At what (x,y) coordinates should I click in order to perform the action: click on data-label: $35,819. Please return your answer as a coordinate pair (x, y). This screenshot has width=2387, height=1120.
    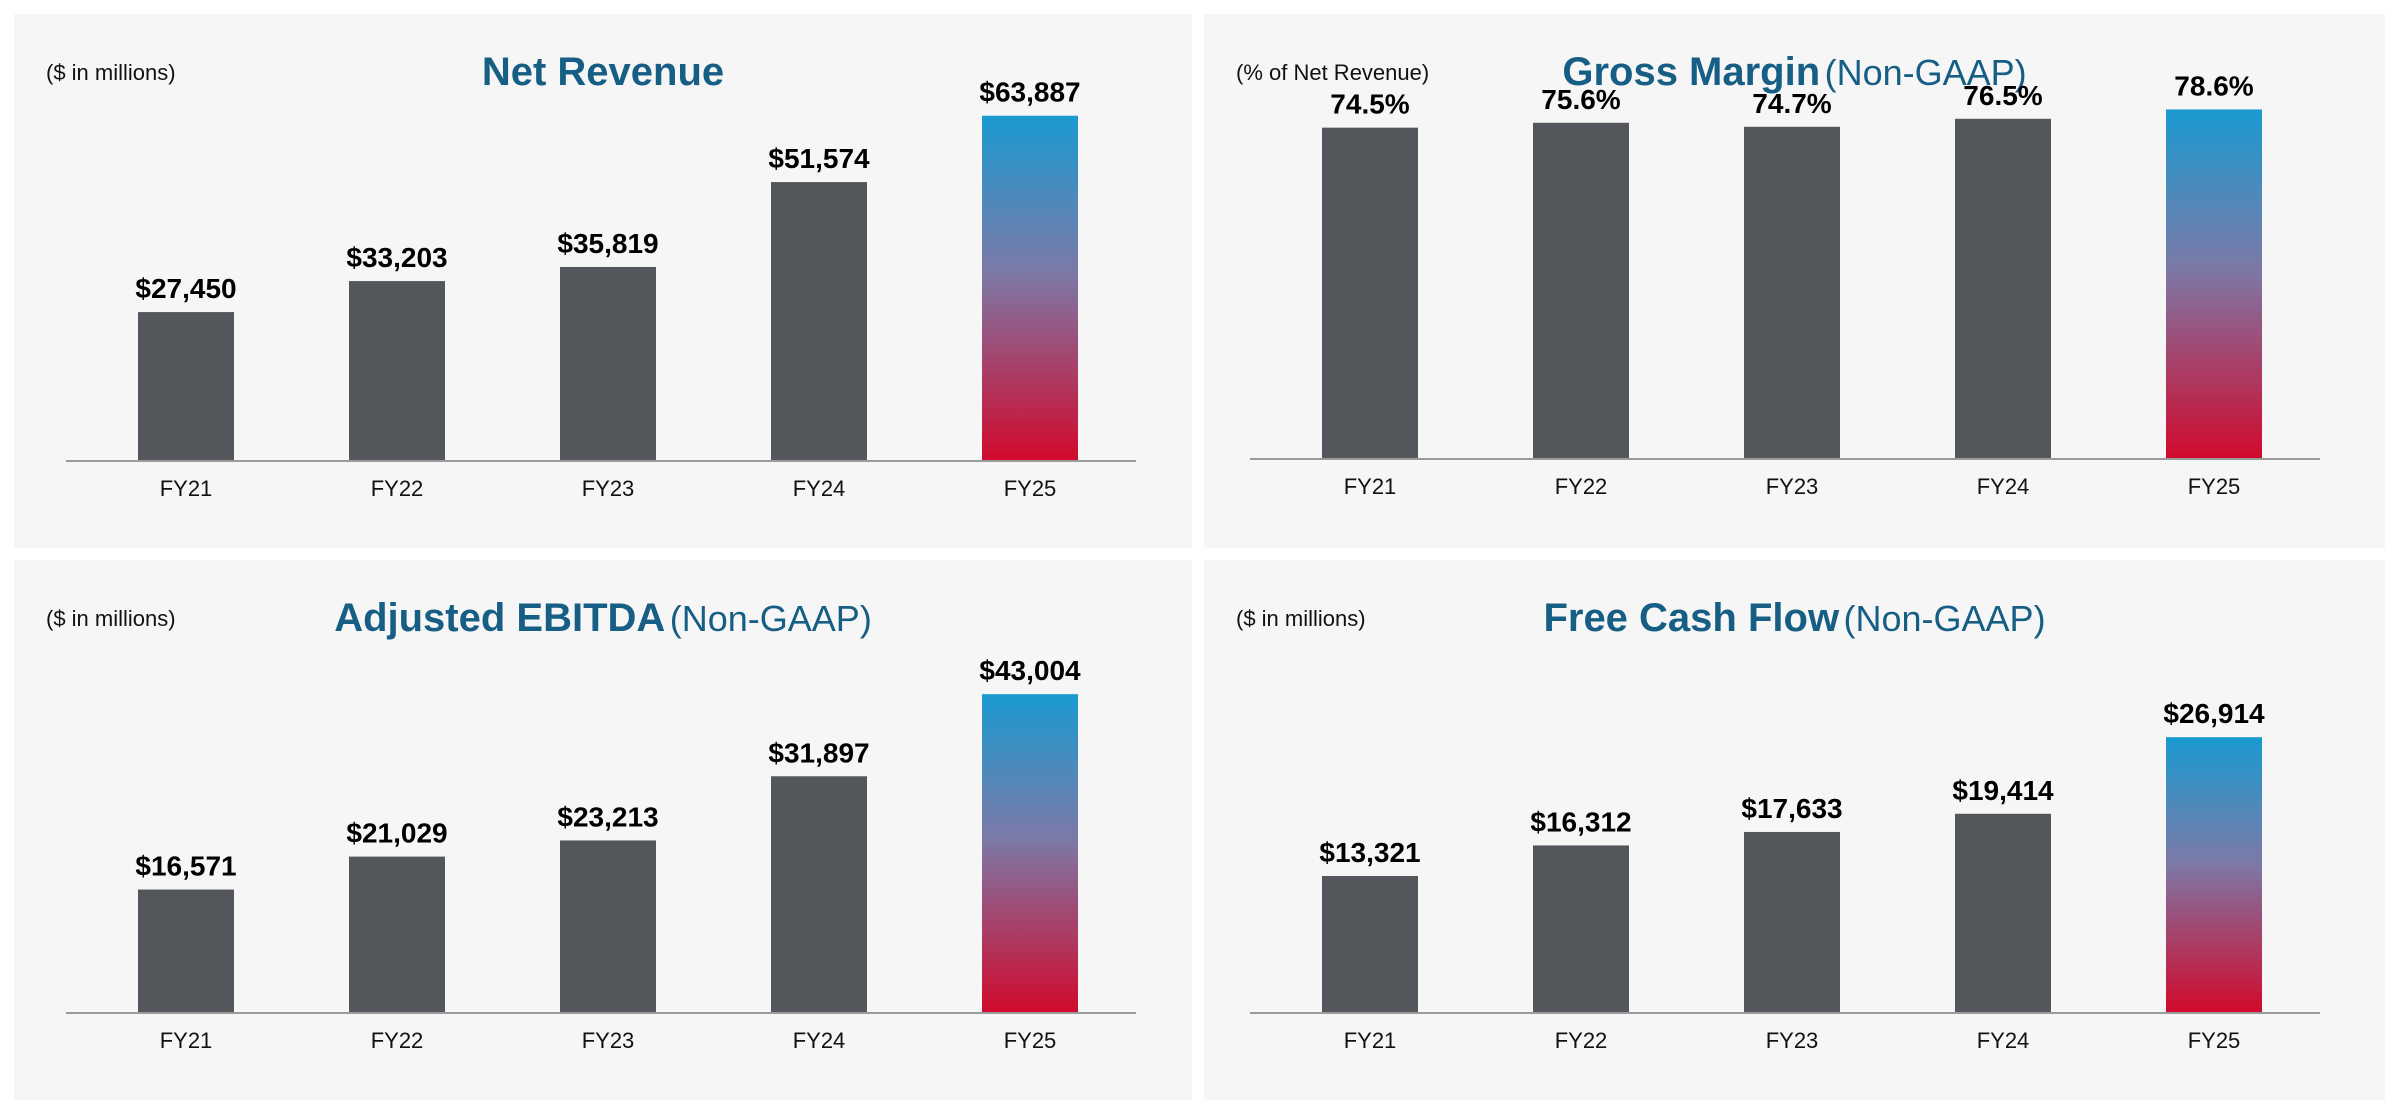
    Looking at the image, I should click on (607, 243).